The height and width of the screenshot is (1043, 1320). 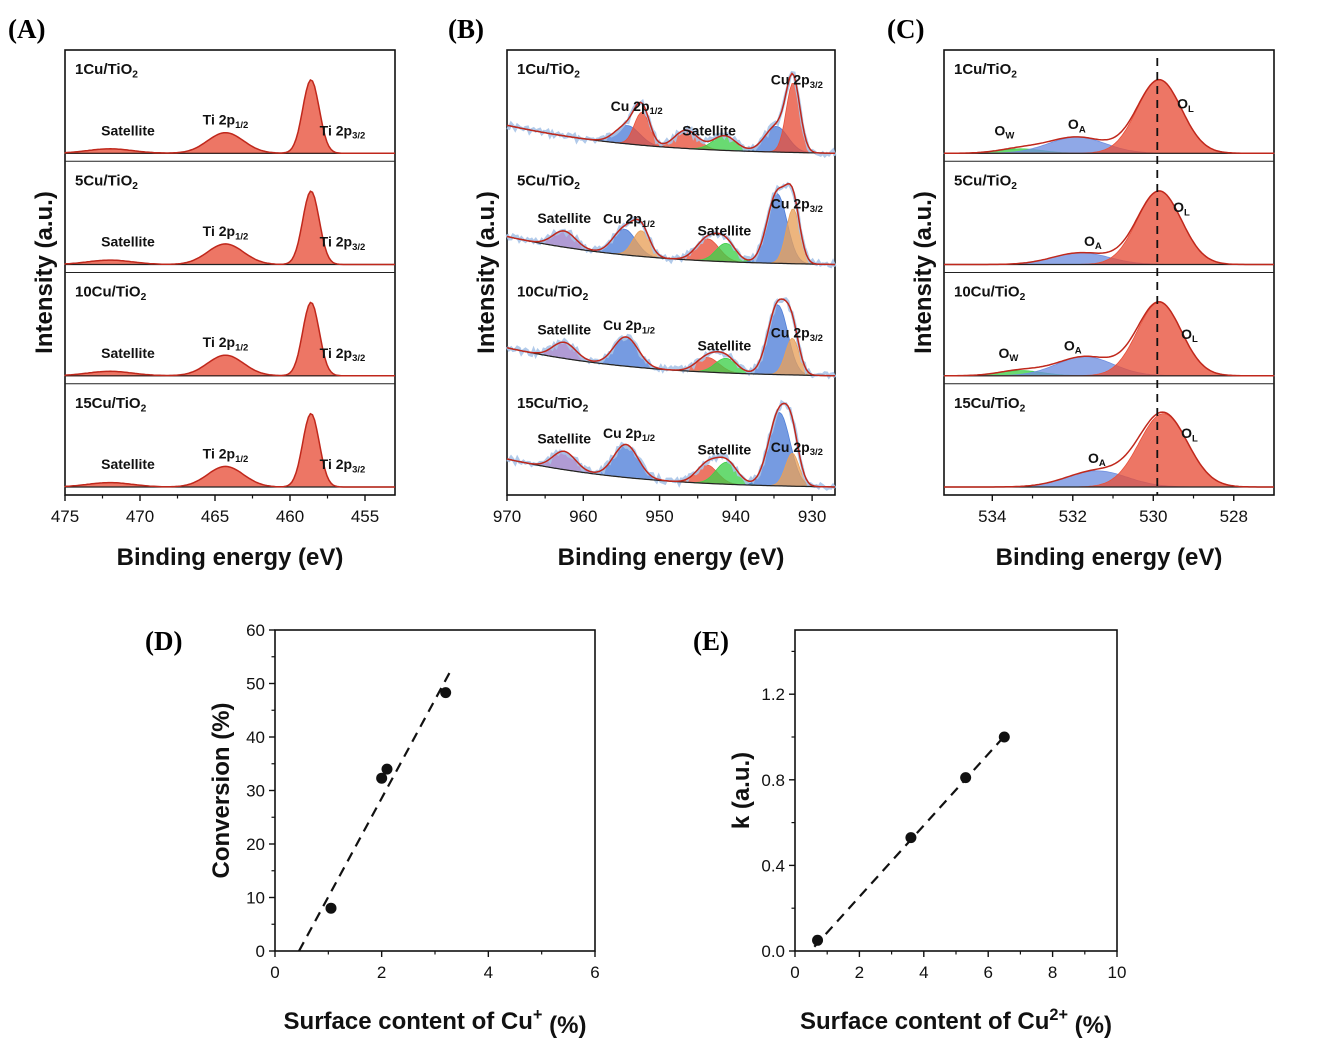 I want to click on x-tick-label: 534, so click(x=992, y=516).